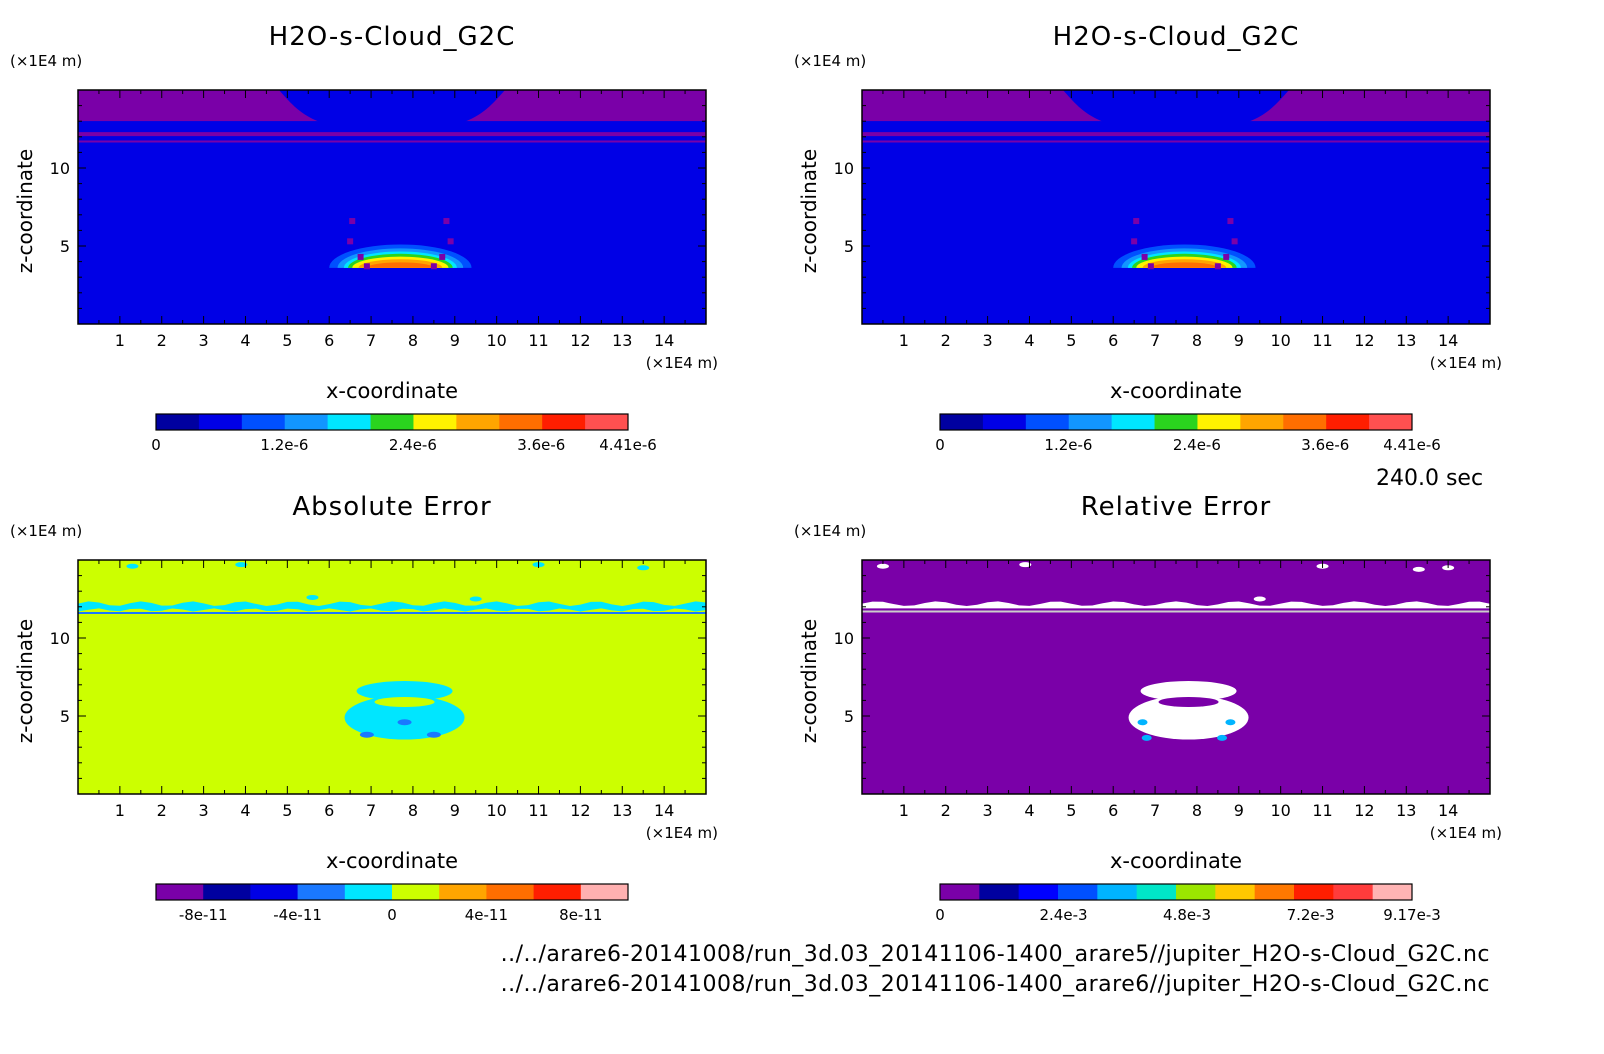 This screenshot has height=1054, width=1604. What do you see at coordinates (1280, 810) in the screenshot?
I see `x-tick-label: 10` at bounding box center [1280, 810].